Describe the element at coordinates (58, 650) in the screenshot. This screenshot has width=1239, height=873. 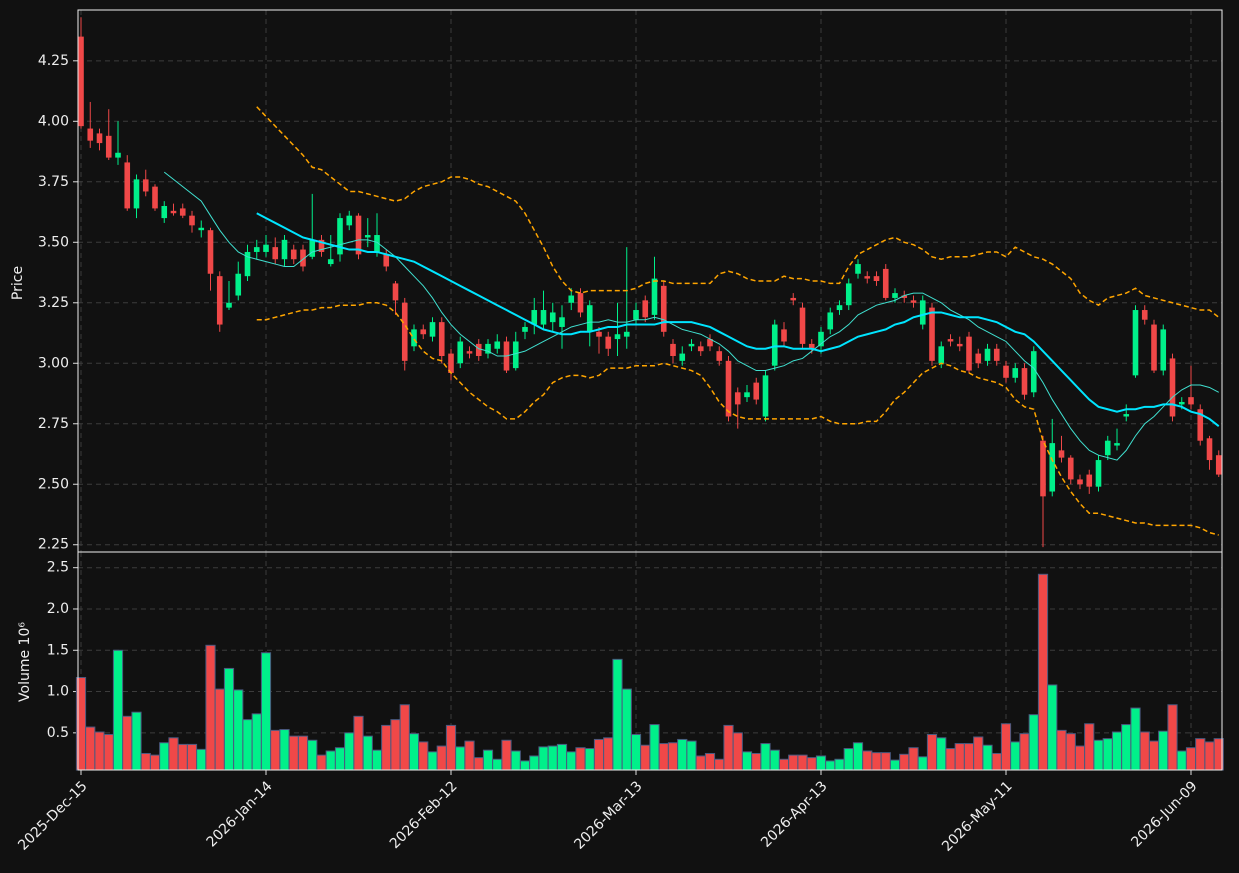
I see `y-tick-label: 1.5` at that location.